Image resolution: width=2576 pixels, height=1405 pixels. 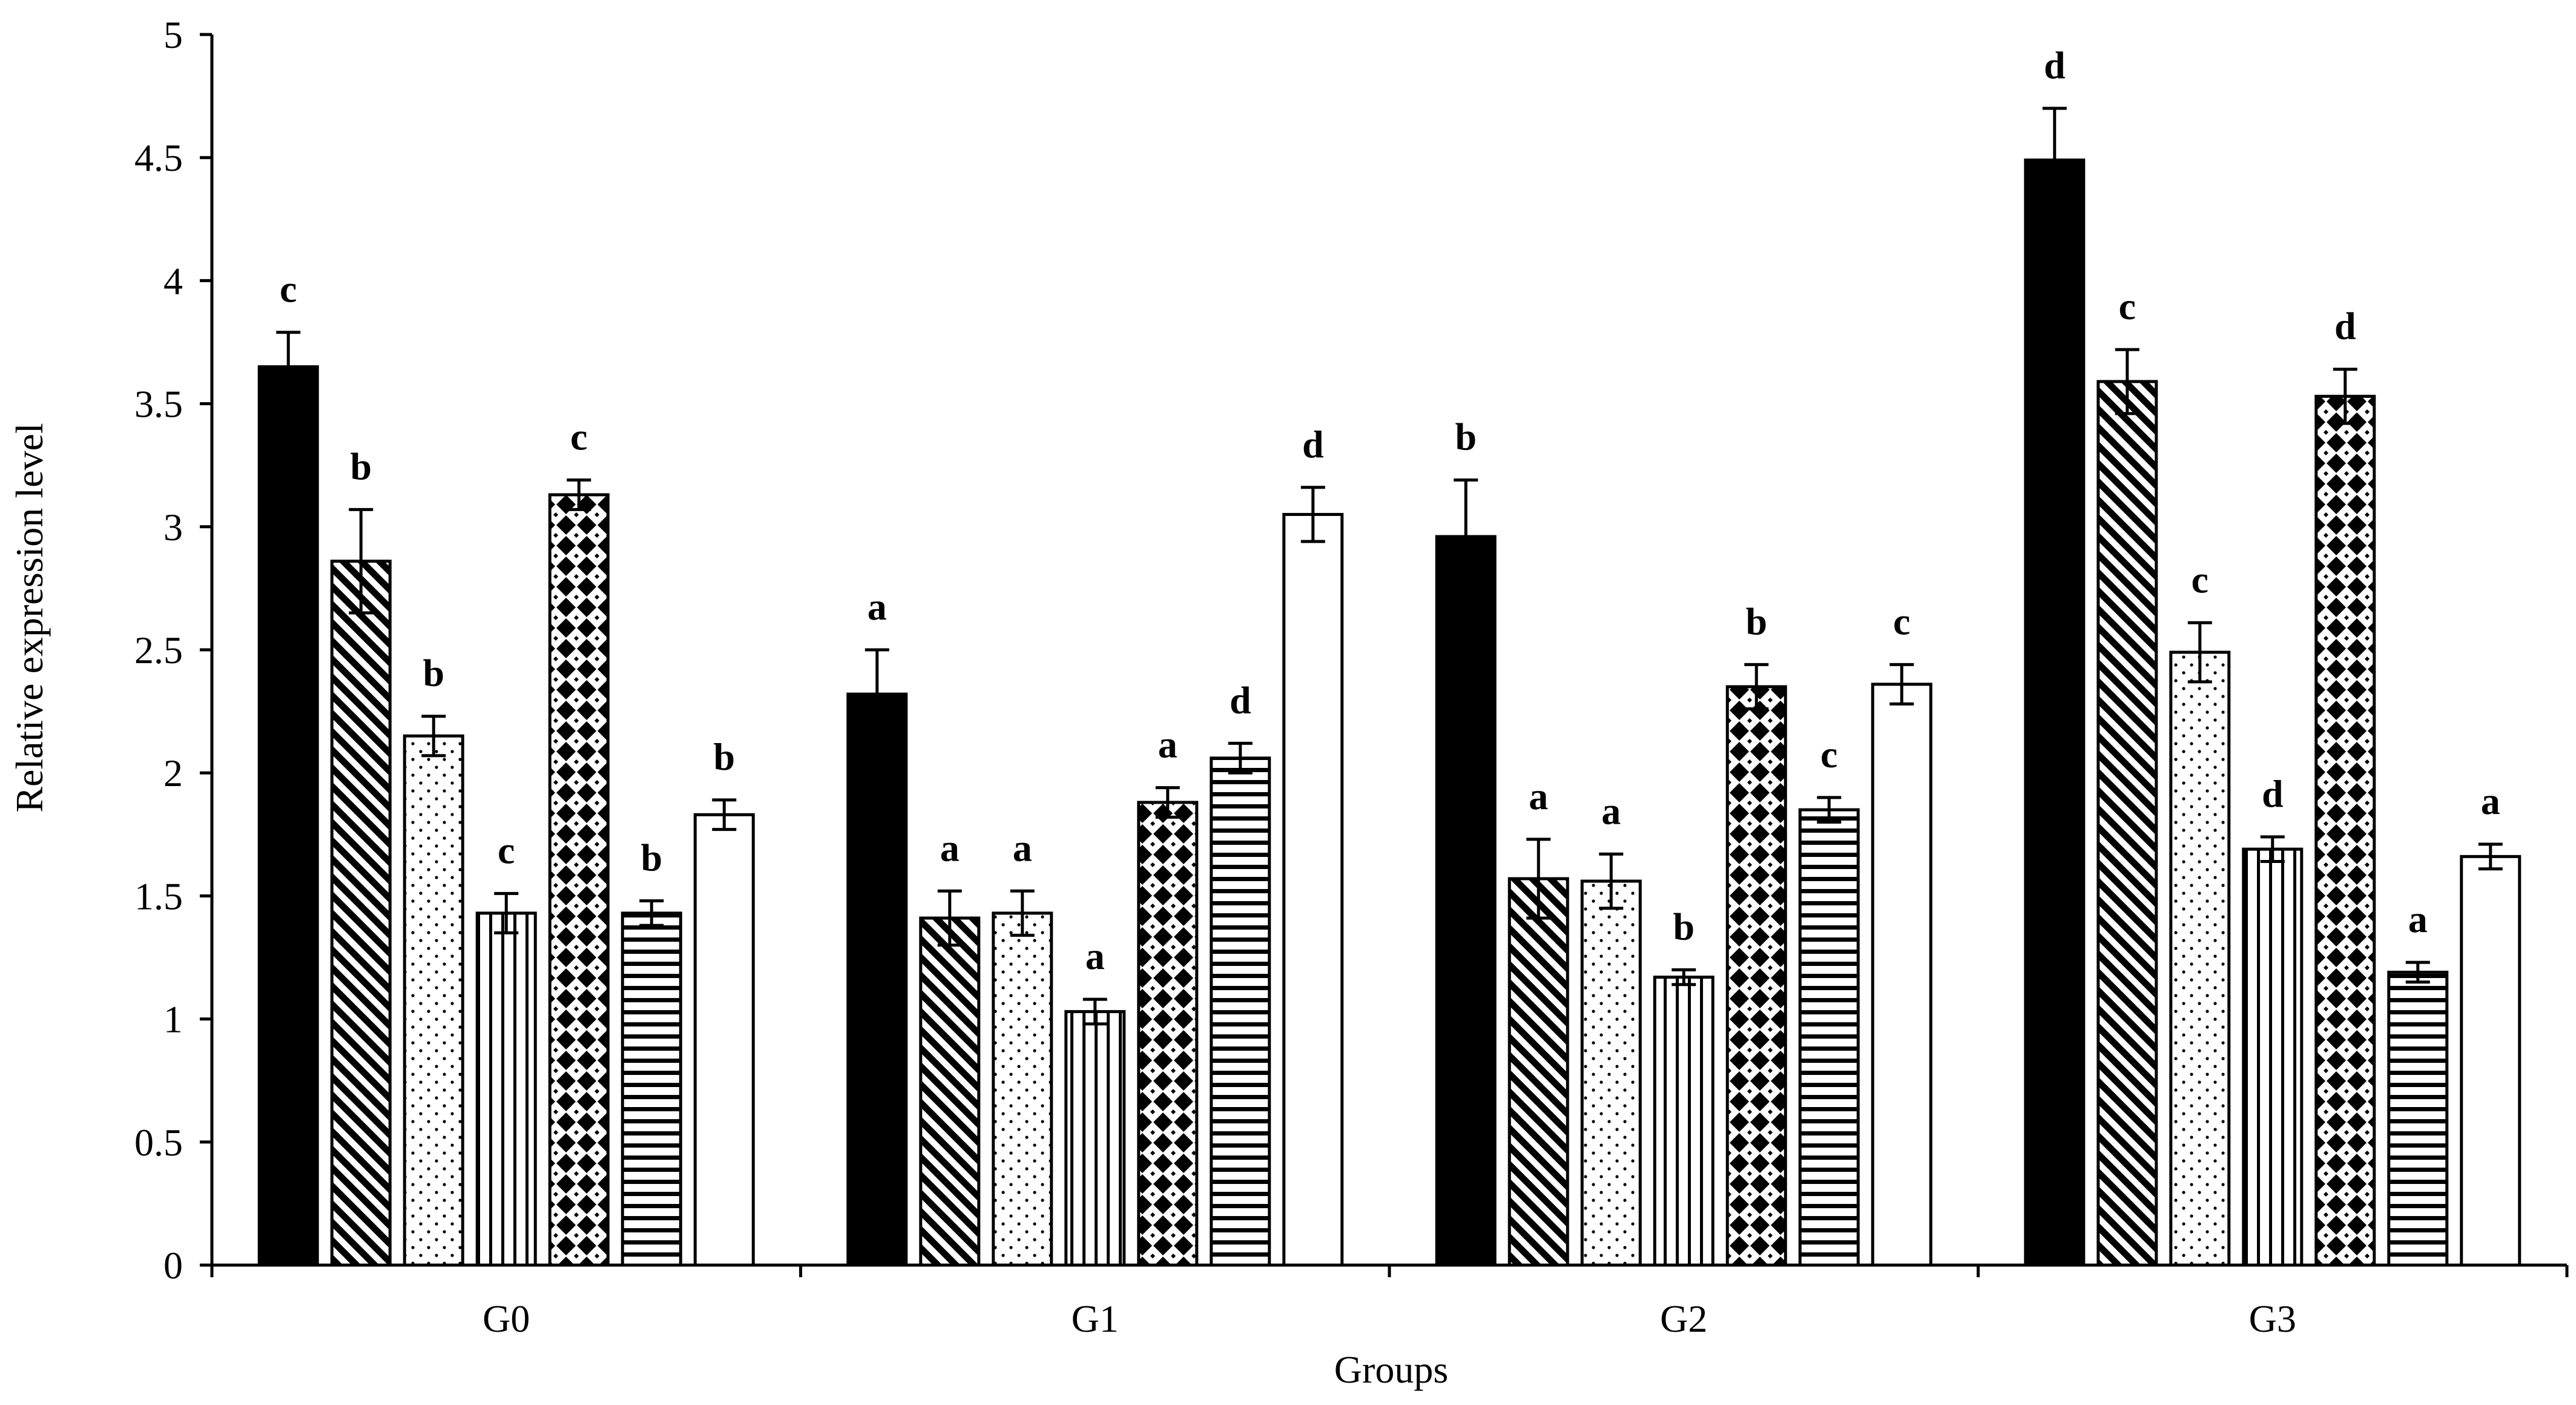 What do you see at coordinates (1095, 1318) in the screenshot?
I see `x-tick-label: G1` at bounding box center [1095, 1318].